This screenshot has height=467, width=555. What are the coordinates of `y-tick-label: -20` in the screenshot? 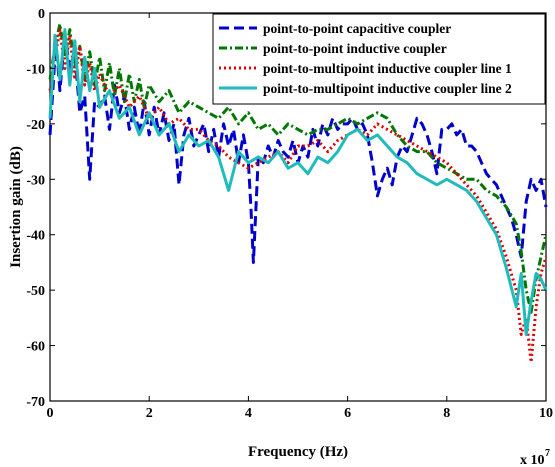 It's located at (35, 125).